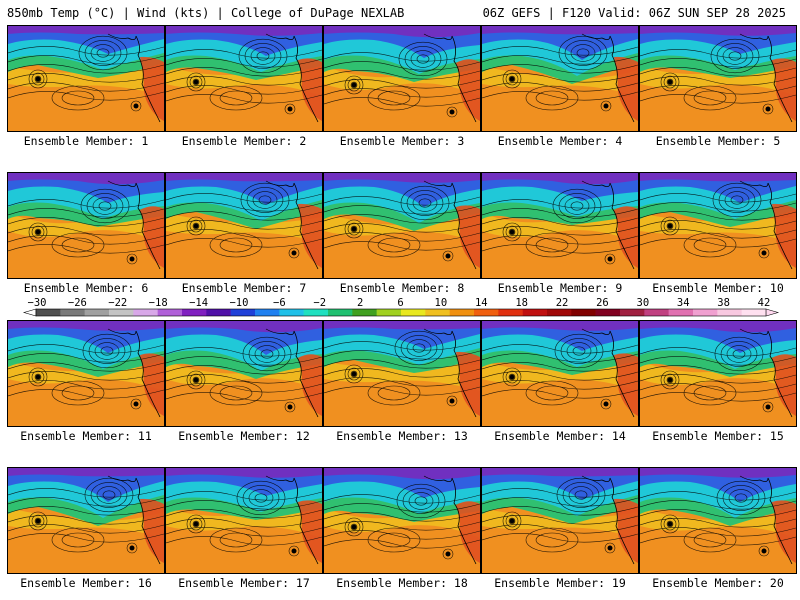 The width and height of the screenshot is (800, 600). I want to click on ensemble-member-label: Ensemble Member: 6, so click(86, 288).